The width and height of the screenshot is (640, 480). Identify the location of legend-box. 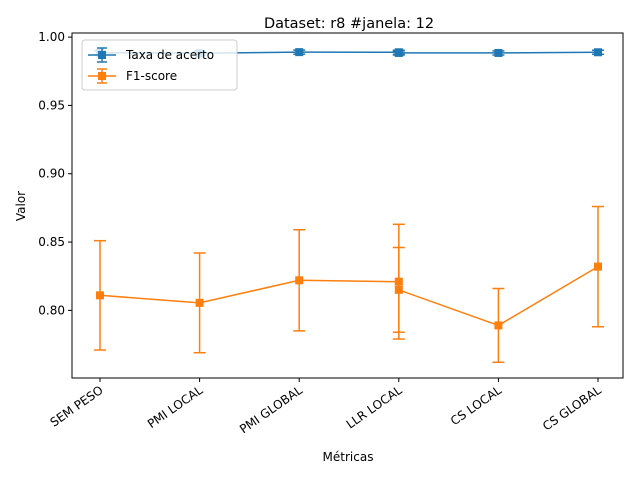
(159, 65).